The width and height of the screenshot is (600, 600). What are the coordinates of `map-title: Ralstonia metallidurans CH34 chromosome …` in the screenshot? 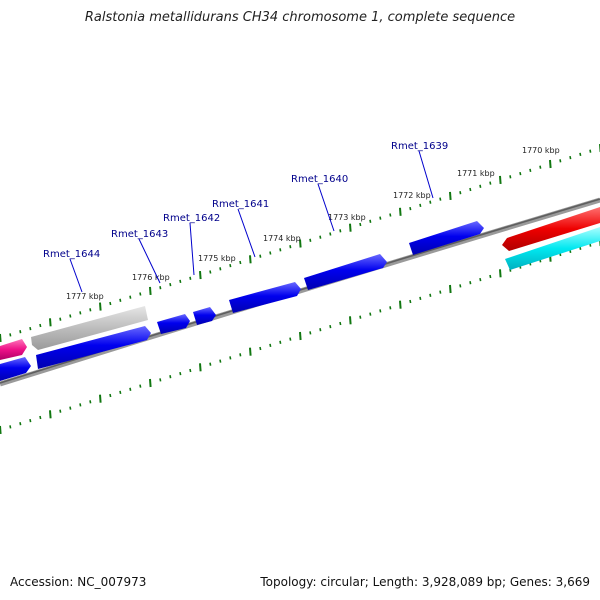 It's located at (300, 17).